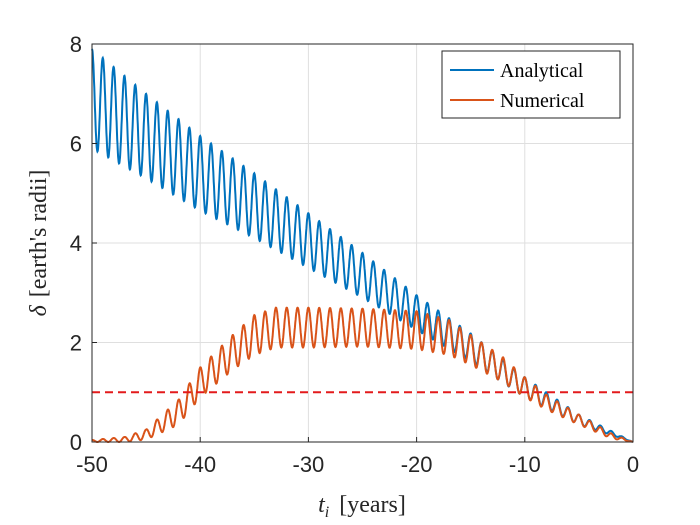 The height and width of the screenshot is (525, 700). I want to click on y-tick-label: 8, so click(76, 44).